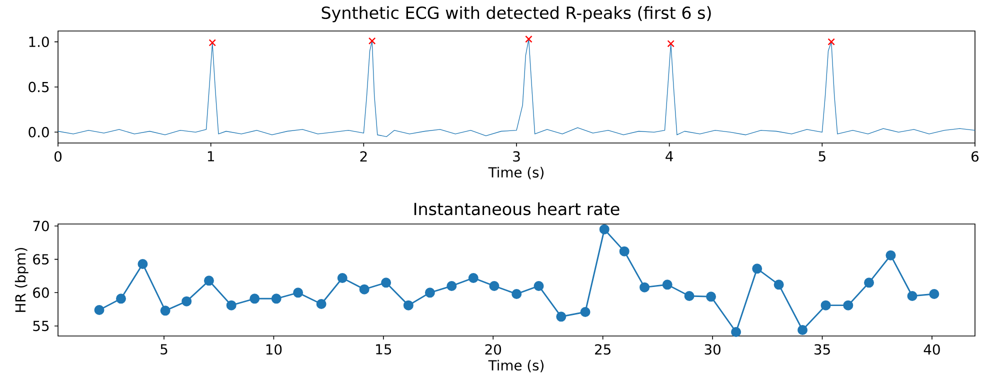  I want to click on x-tick-label: 35, so click(822, 349).